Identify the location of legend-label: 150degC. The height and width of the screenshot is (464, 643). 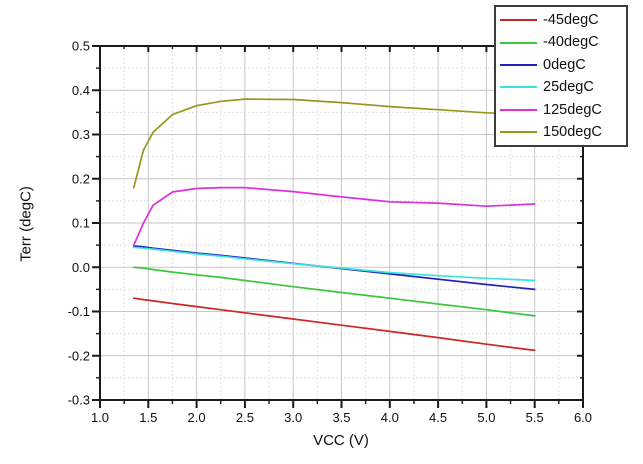
(572, 131).